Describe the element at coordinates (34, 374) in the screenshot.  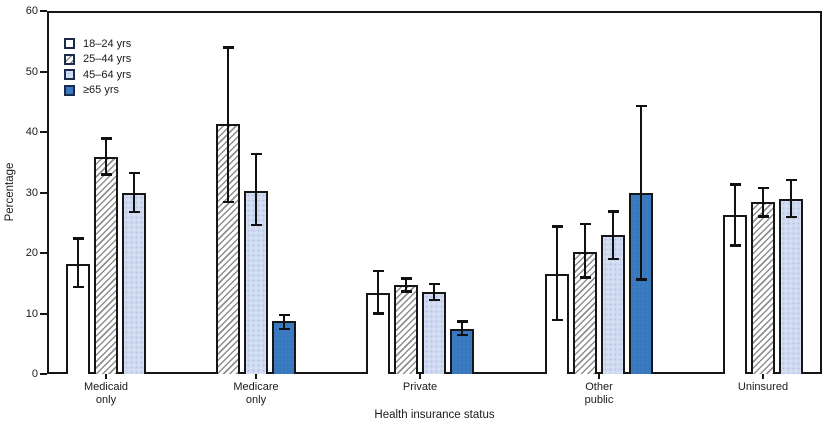
I see `y-tick-label: 0` at that location.